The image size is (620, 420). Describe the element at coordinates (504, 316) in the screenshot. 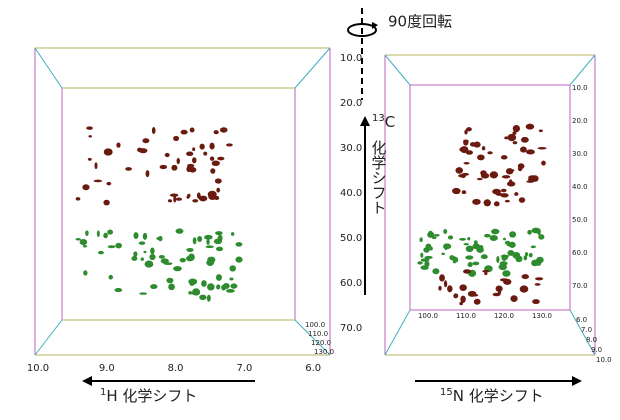

I see `x-tick-label: 120.0` at that location.